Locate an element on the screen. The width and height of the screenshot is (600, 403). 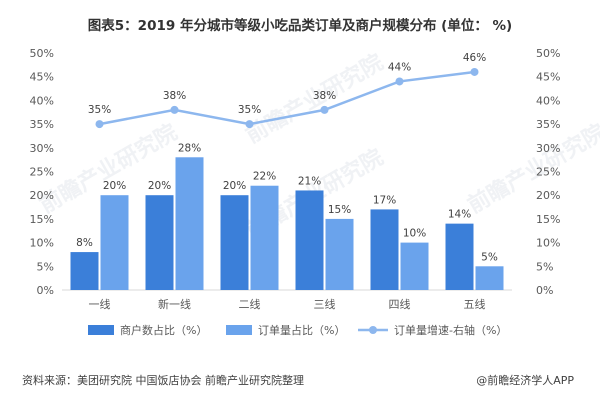
y2-tick-label: 40% is located at coordinates (548, 100).